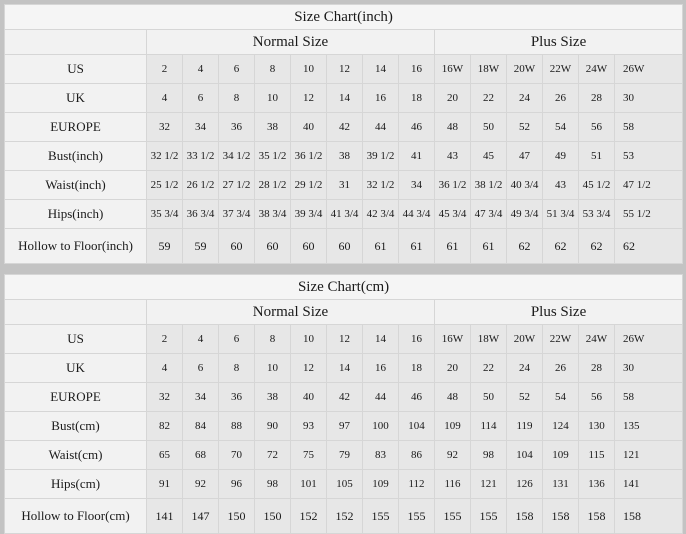 Image resolution: width=686 pixels, height=534 pixels. Describe the element at coordinates (524, 397) in the screenshot. I see `measurement-cell: 52` at that location.